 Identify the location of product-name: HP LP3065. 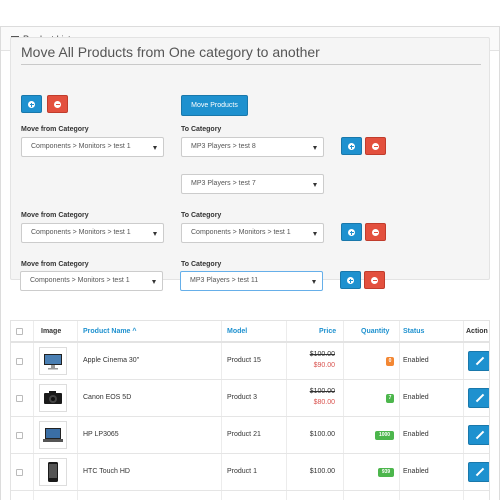
(101, 434).